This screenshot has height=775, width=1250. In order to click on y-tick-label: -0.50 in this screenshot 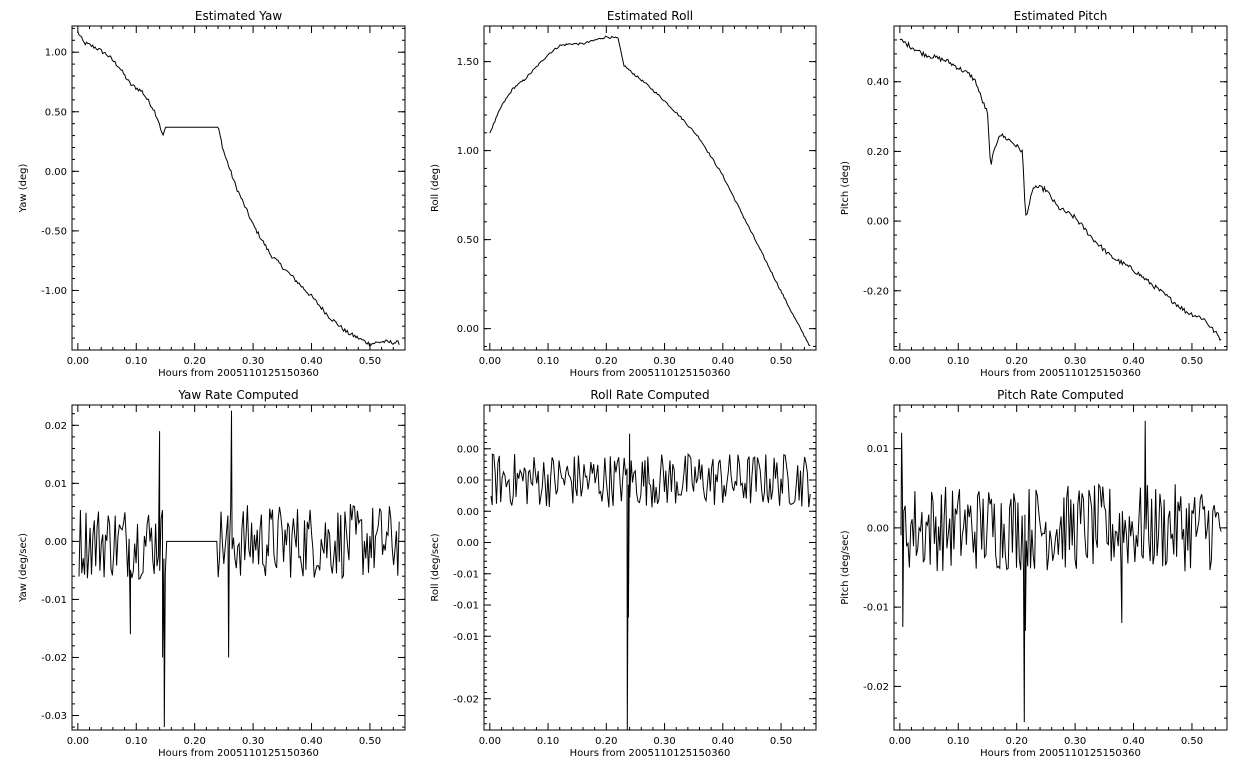, I will do `click(54, 231)`.